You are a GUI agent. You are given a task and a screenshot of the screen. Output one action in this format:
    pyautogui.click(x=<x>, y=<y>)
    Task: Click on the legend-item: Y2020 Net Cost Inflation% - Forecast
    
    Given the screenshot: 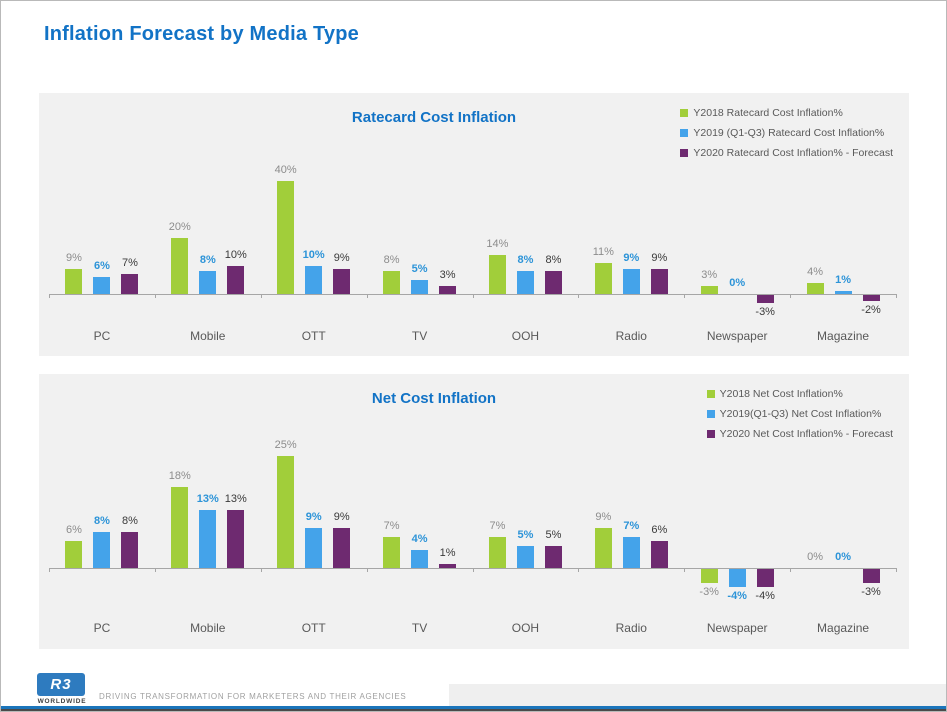 What is the action you would take?
    pyautogui.click(x=799, y=434)
    